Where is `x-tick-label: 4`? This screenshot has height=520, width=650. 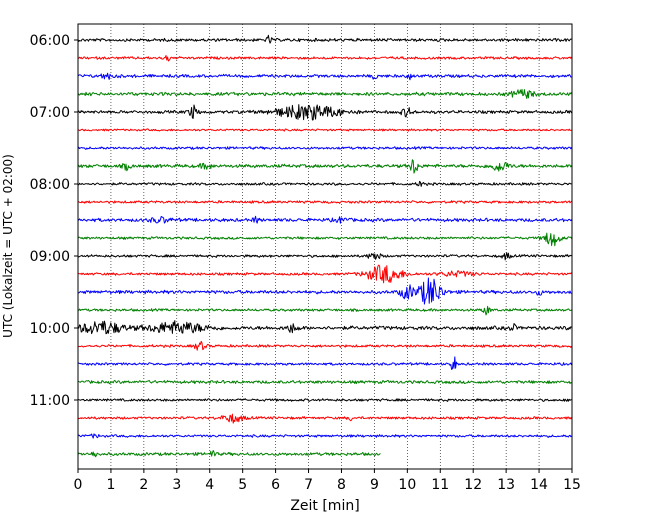
x-tick-label: 4 is located at coordinates (209, 485).